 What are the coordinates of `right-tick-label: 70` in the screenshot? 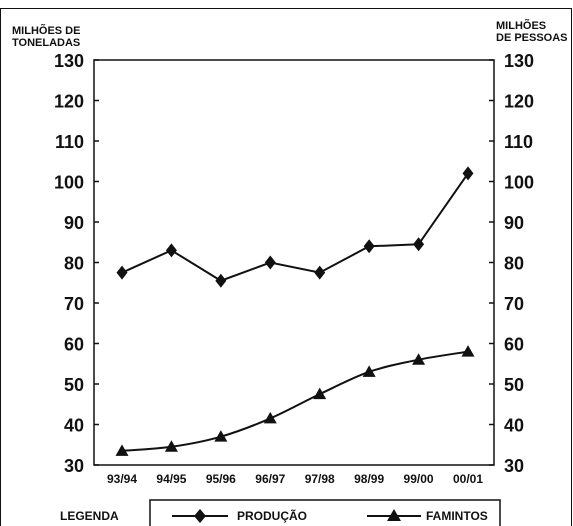 It's located at (514, 304).